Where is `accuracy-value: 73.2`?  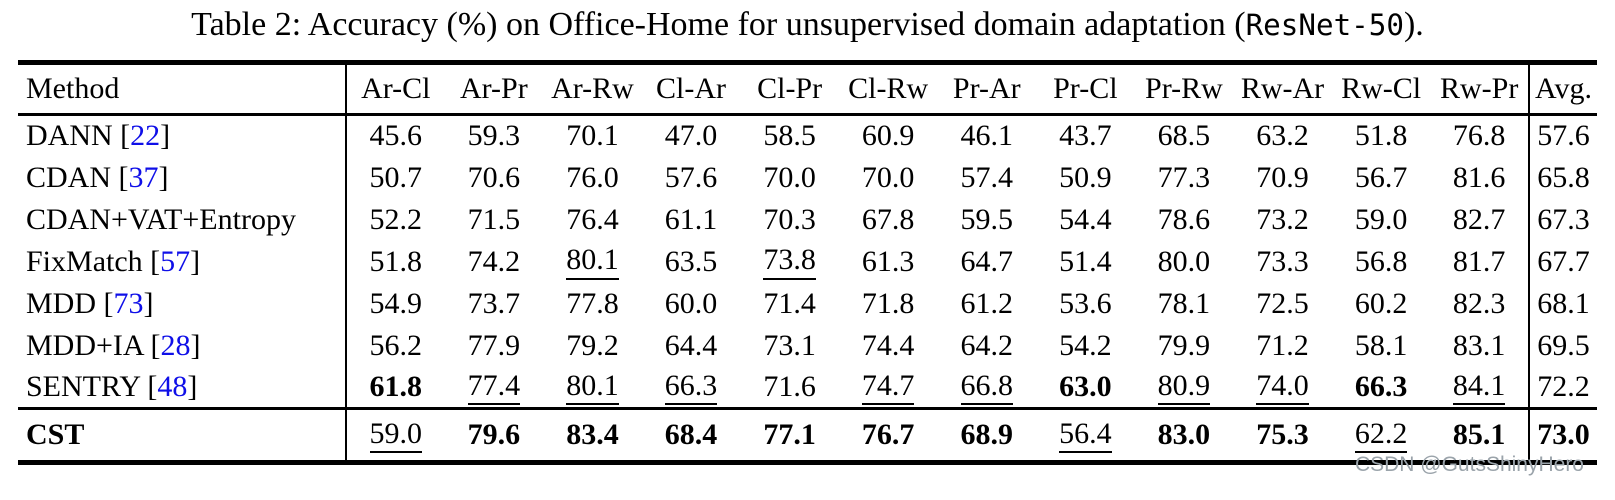 accuracy-value: 73.2 is located at coordinates (1282, 219).